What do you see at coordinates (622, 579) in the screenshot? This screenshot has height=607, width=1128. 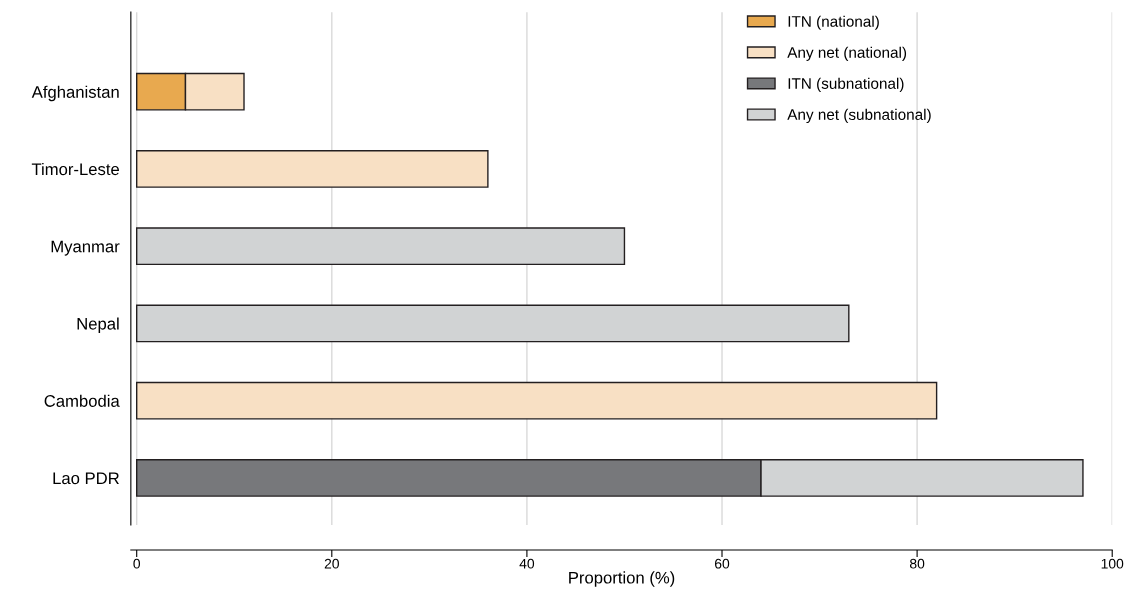 I see `x-axis-title: Proportion (%)` at bounding box center [622, 579].